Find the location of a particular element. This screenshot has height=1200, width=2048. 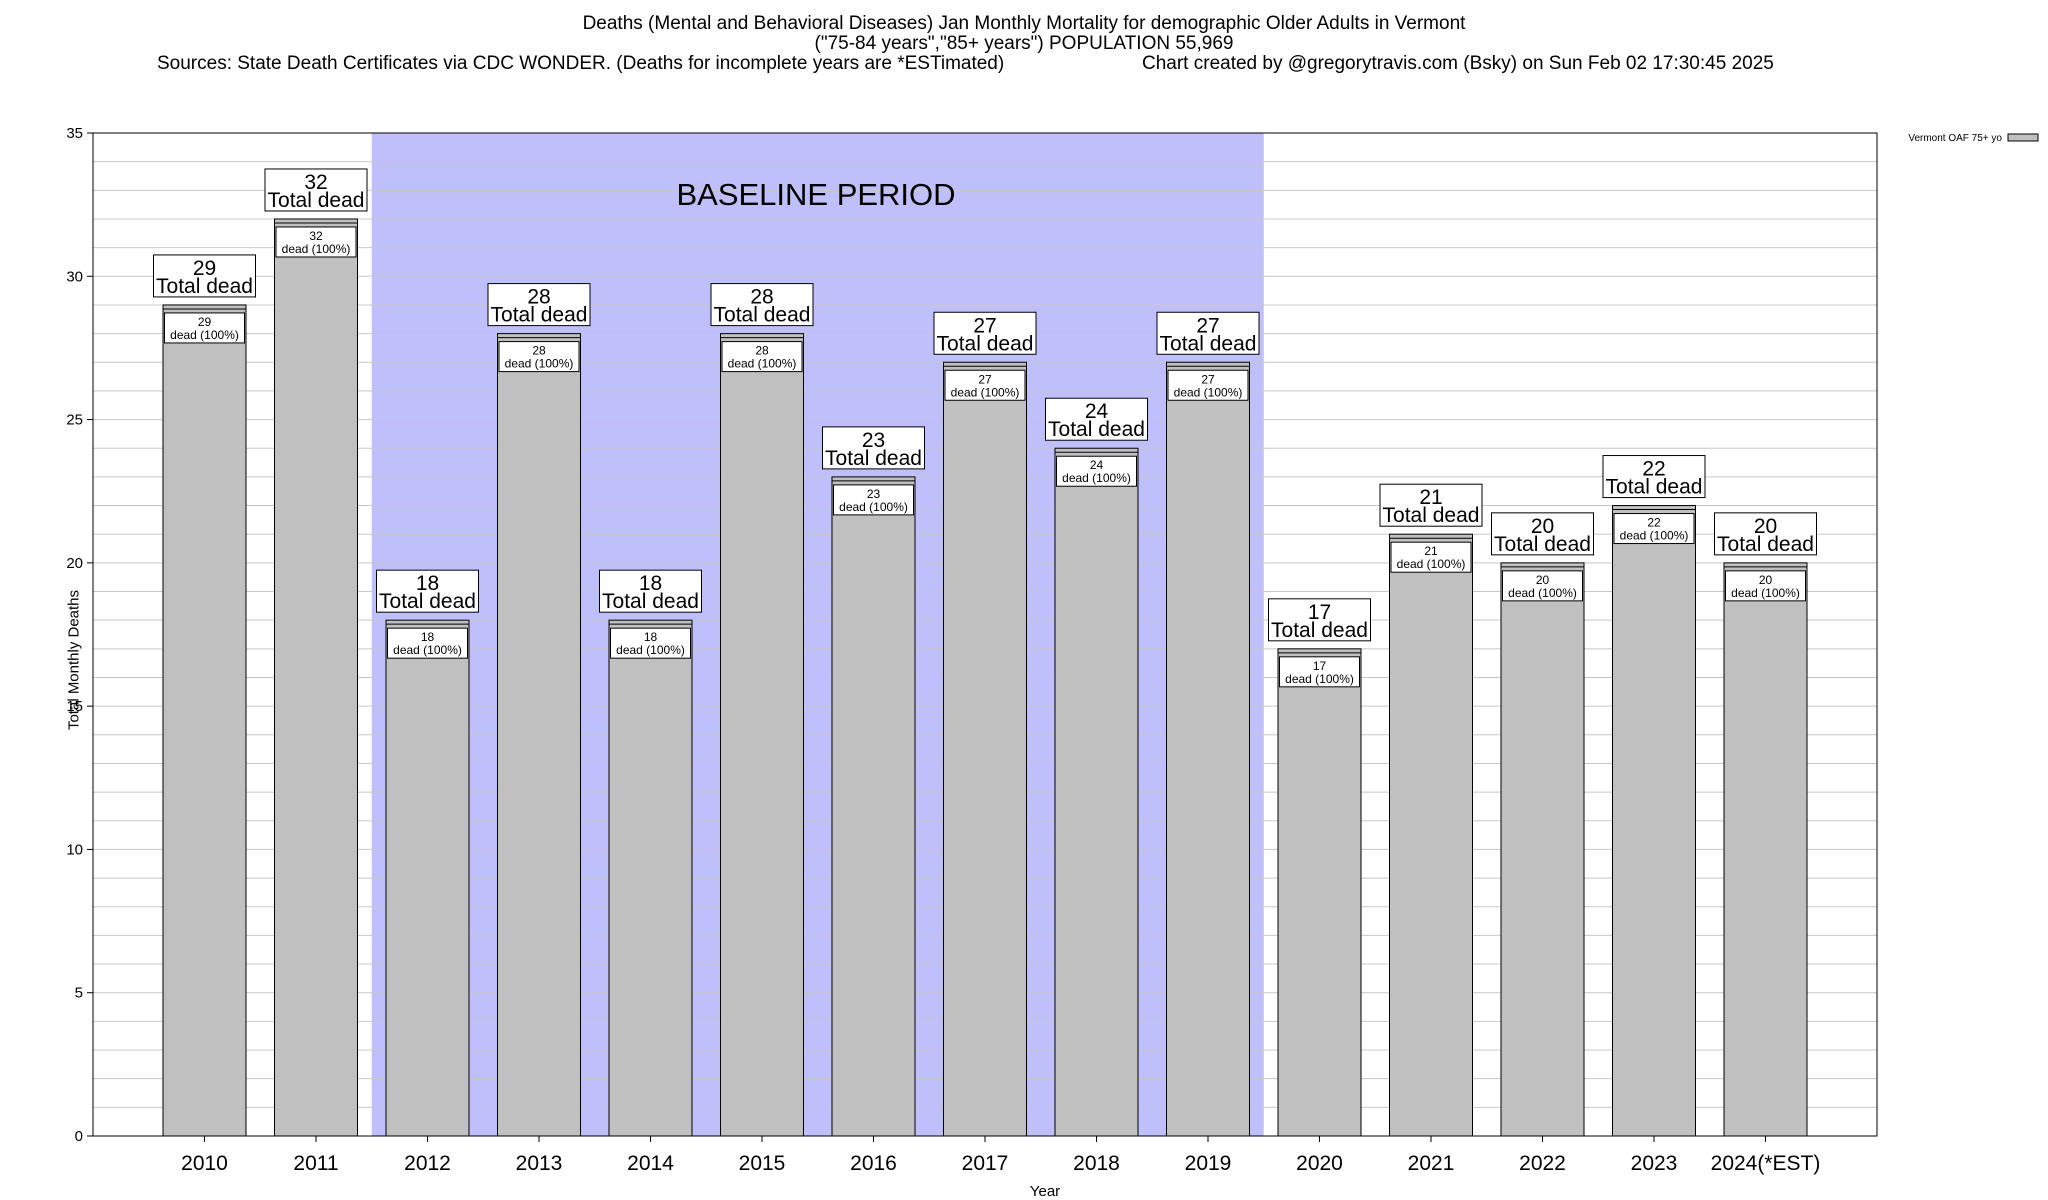

total-value-label: 22 is located at coordinates (1653, 469).